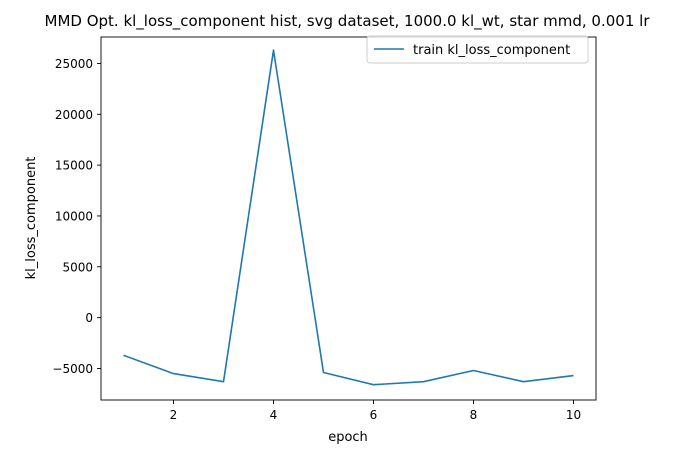 This screenshot has width=693, height=453. Describe the element at coordinates (374, 415) in the screenshot. I see `x-tick-label: 6` at that location.